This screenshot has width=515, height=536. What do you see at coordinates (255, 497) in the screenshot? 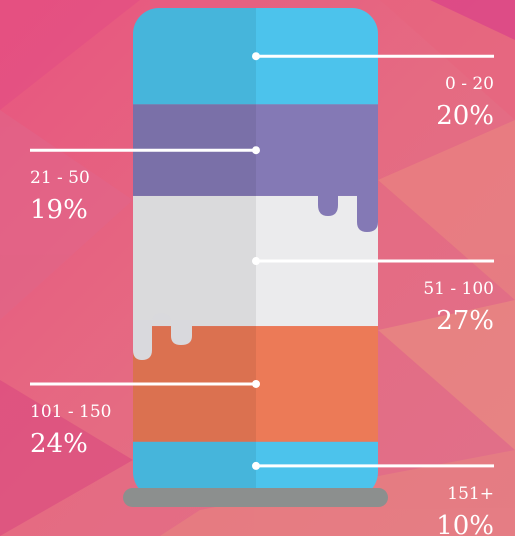
I see `base-plate` at bounding box center [255, 497].